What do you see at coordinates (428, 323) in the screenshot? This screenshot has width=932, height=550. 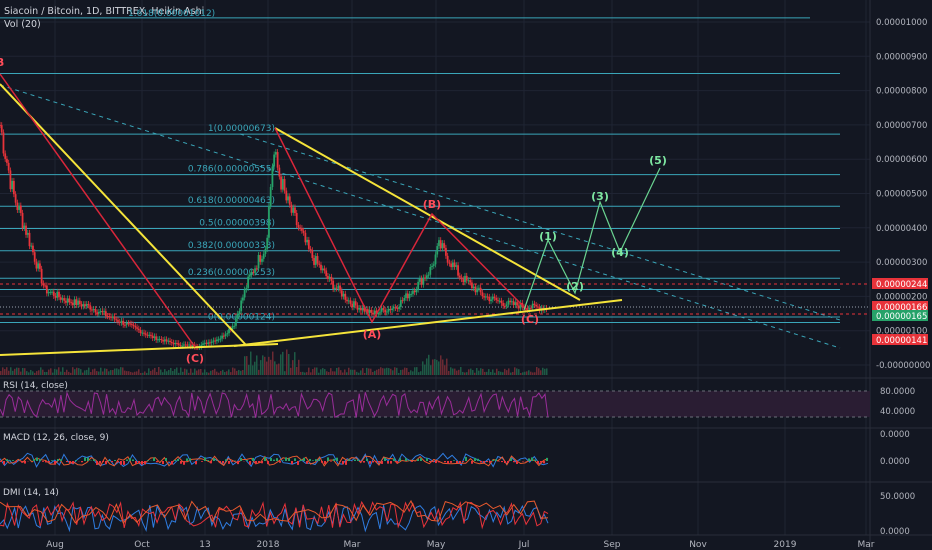 I see `yellow-support-main` at bounding box center [428, 323].